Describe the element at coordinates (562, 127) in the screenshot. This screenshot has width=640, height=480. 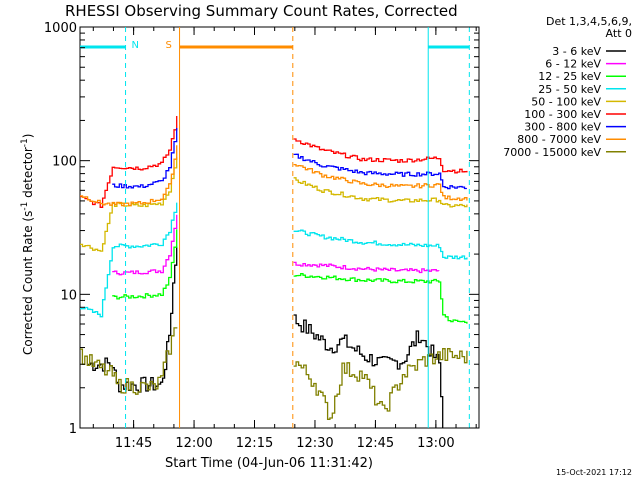
I see `legend-label: 300 - 800 keV` at that location.